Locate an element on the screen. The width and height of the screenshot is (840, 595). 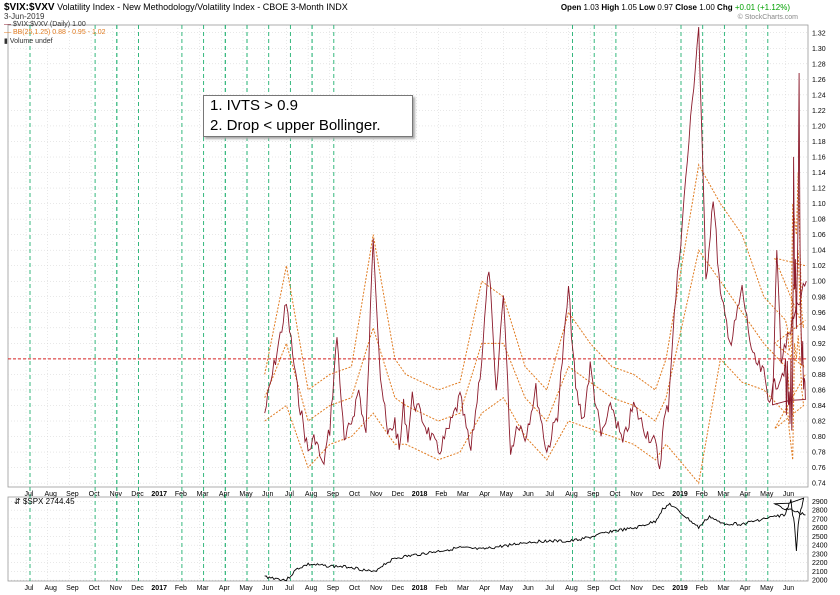
lower-x-tick-label: 2017 is located at coordinates (159, 588).